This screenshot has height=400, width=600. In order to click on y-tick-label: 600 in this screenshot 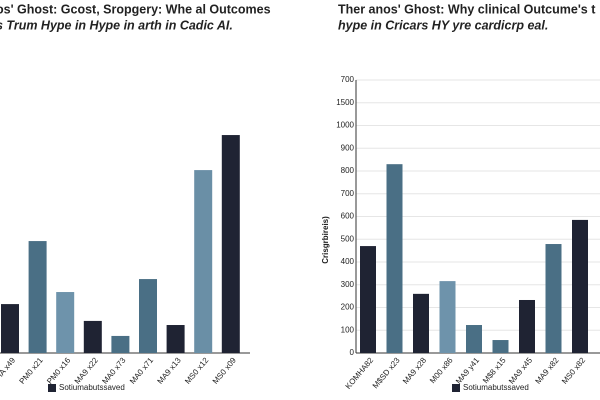, I will do `click(348, 216)`.